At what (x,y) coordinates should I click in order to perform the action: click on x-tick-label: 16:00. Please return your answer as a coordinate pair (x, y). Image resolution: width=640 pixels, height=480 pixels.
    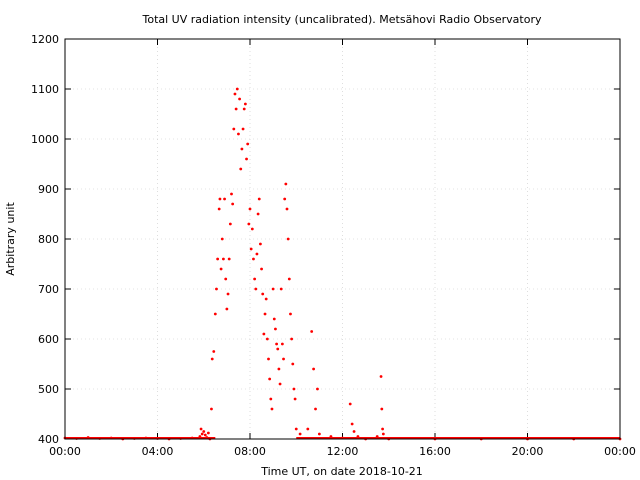
    Looking at the image, I should click on (435, 451).